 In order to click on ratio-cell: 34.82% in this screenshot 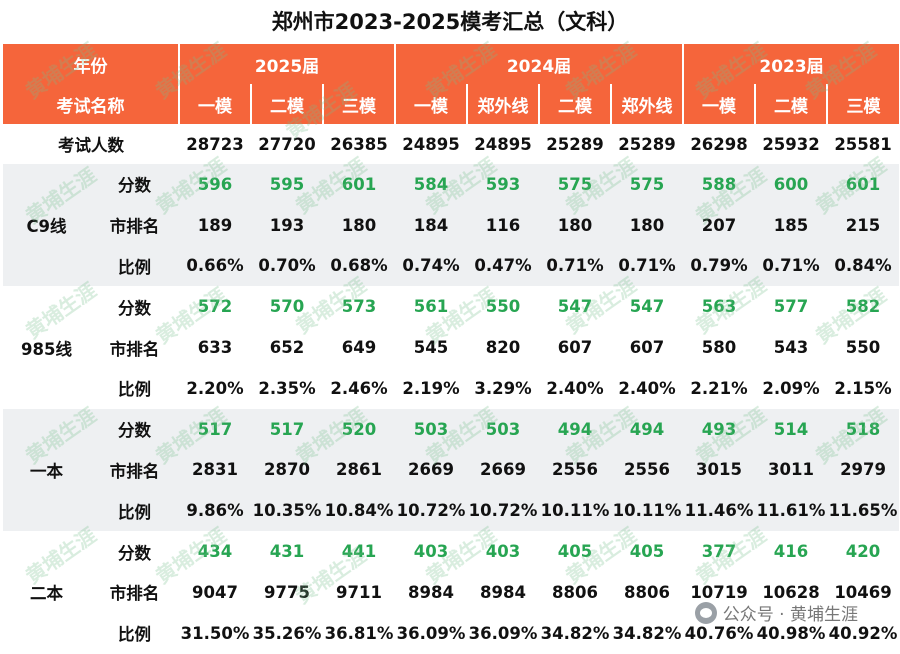, I will do `click(575, 633)`.